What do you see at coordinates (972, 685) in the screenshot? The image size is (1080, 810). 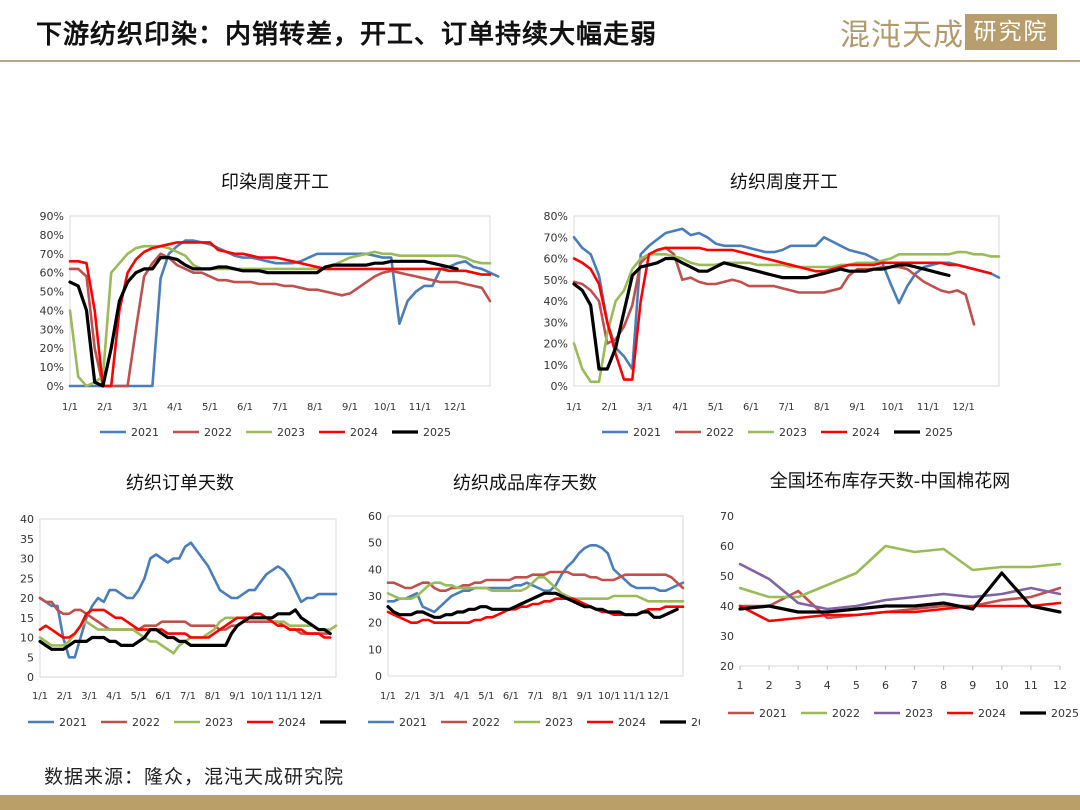 I see `x-tick-label: 9` at bounding box center [972, 685].